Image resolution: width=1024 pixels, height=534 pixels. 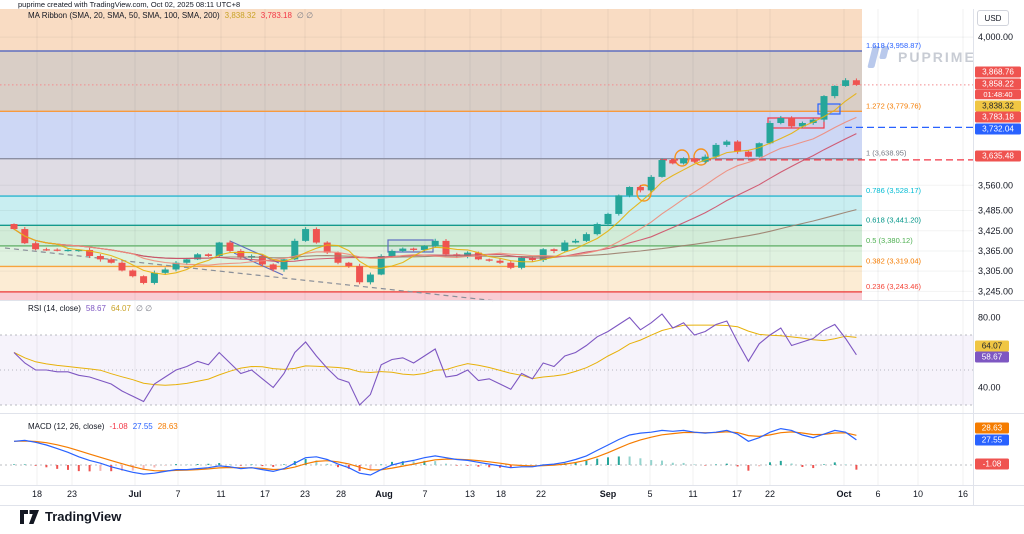 I want to click on rsi-legend: RSI (14, close) 58.67 64.07 ∅ ∅, so click(x=90, y=308).